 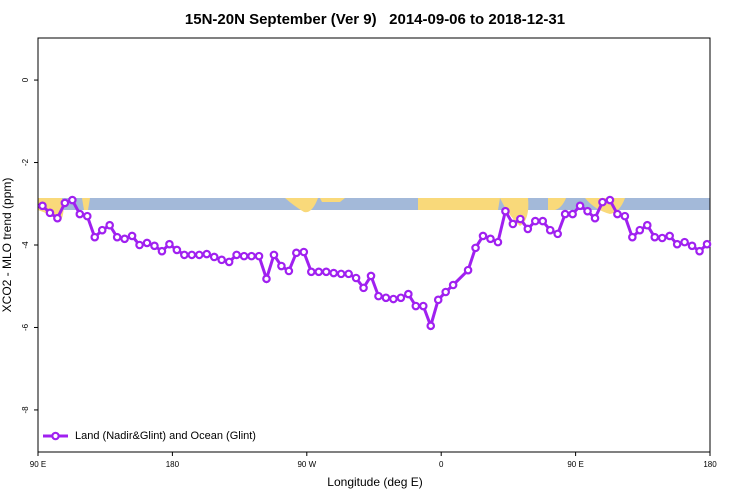 I want to click on ocean-band, so click(x=374, y=204).